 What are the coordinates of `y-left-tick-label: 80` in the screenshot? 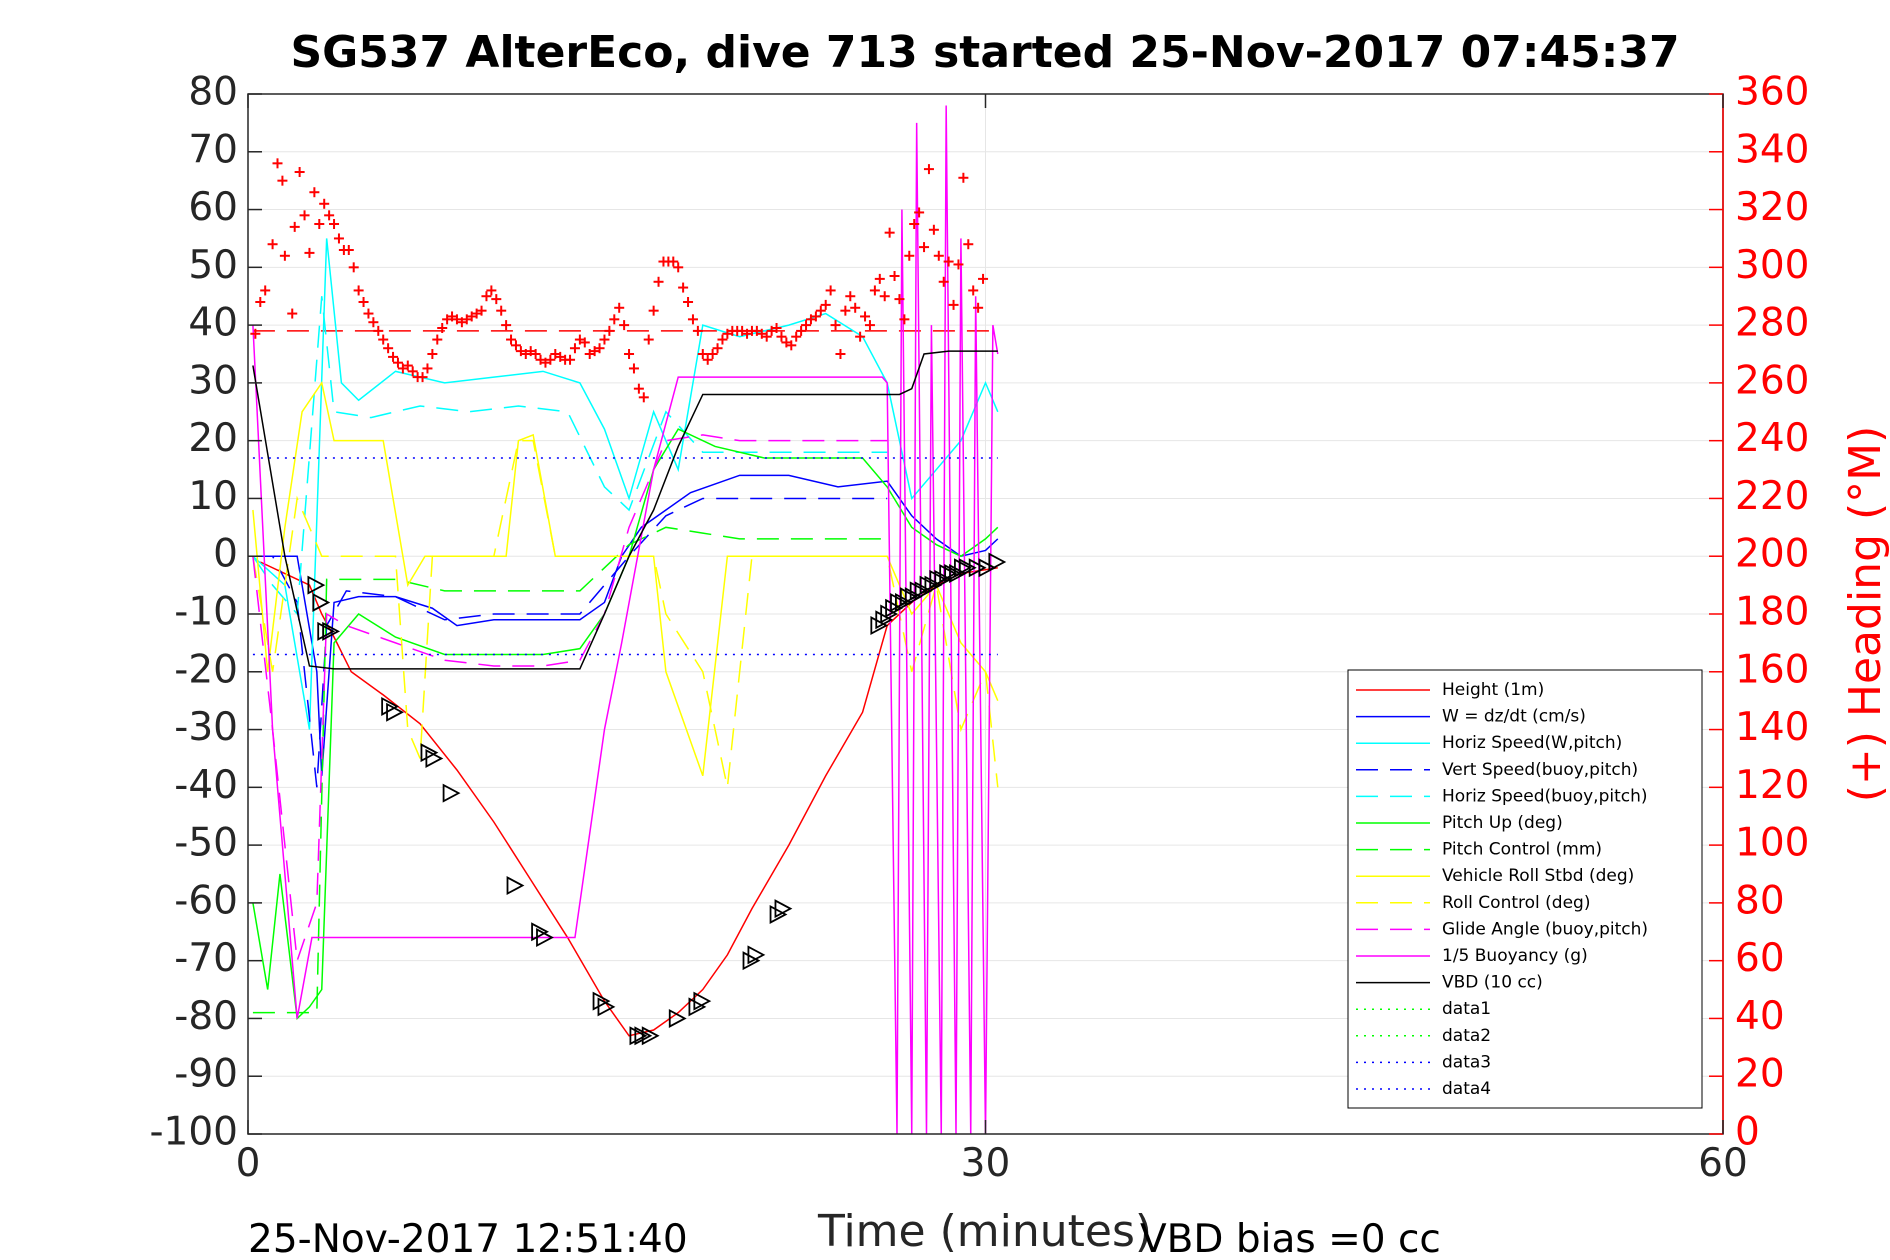 It's located at (213, 92).